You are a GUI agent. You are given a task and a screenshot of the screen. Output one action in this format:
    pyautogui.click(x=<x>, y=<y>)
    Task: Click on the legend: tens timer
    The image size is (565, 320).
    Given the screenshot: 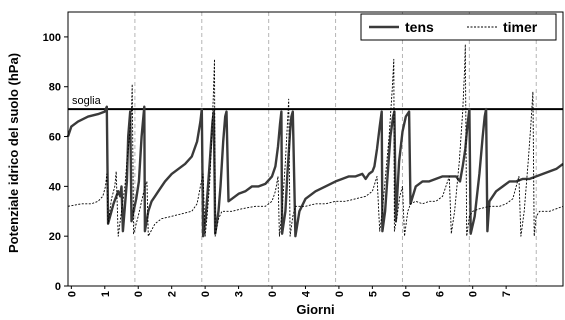 What is the action you would take?
    pyautogui.click(x=458, y=27)
    